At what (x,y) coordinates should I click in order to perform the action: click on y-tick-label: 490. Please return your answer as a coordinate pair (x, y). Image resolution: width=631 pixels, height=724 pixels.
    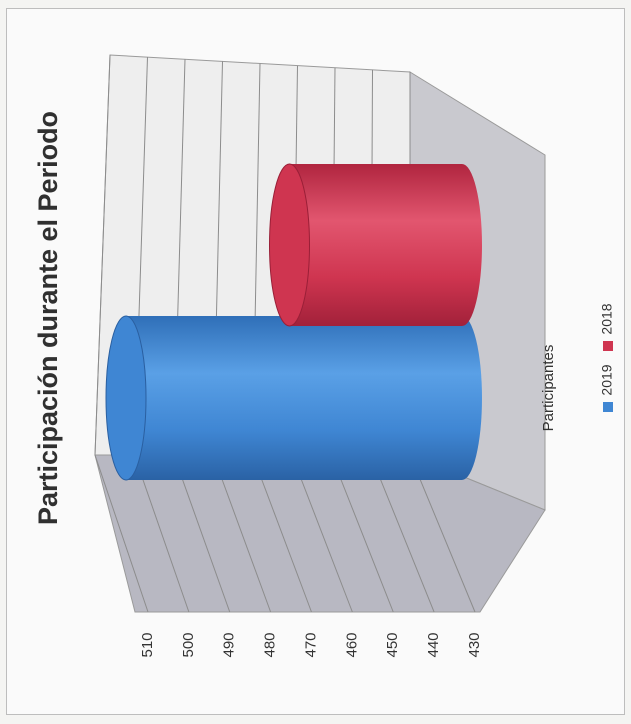
    Looking at the image, I should click on (229, 644).